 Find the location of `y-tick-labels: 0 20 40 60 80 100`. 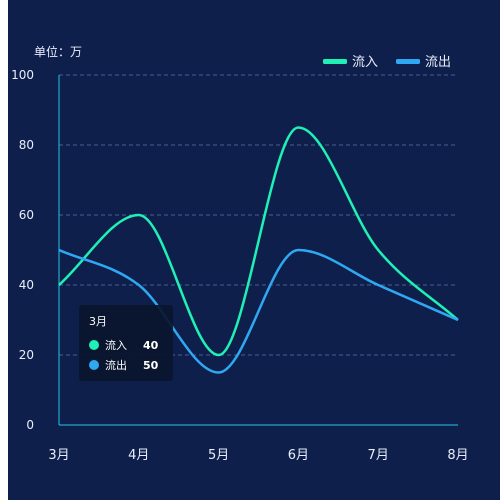

y-tick-labels: 0 20 40 60 80 100 is located at coordinates (22, 250).